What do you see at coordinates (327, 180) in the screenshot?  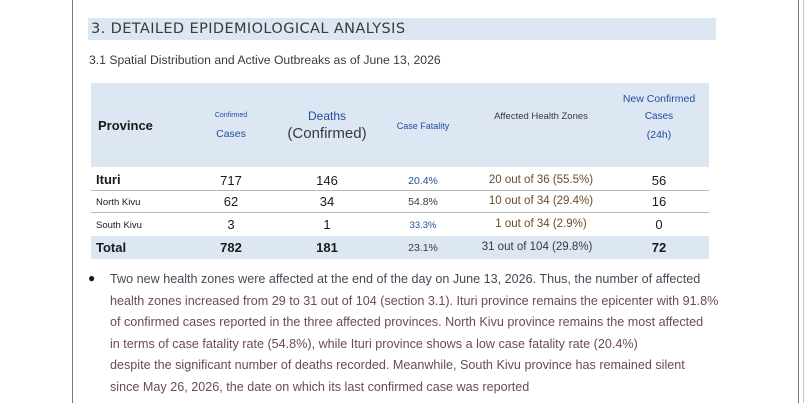 I see `row-ituri-deaths: 146` at bounding box center [327, 180].